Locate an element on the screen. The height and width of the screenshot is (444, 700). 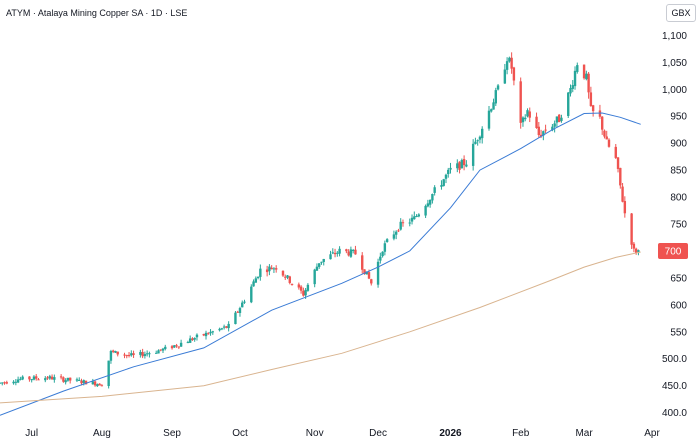
y-tick-label: 950 is located at coordinates (678, 117).